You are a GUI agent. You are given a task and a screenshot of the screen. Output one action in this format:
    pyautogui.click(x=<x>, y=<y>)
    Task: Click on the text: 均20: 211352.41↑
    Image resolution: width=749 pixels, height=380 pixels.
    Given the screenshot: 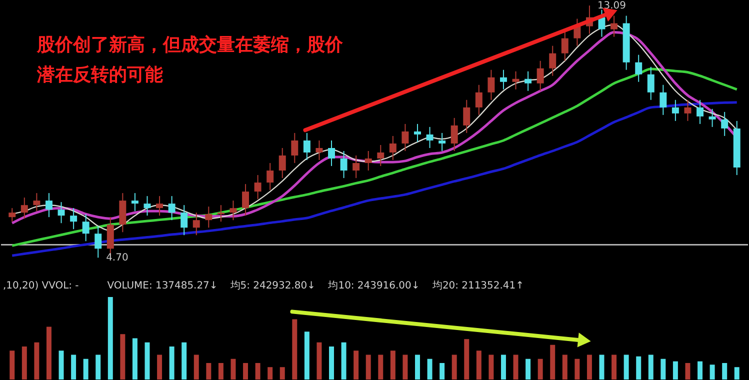 What is the action you would take?
    pyautogui.click(x=477, y=286)
    